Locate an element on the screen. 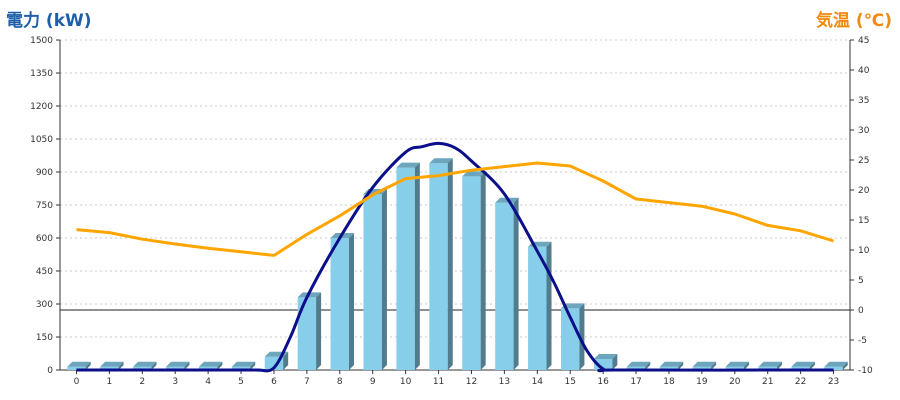  right-tick-label: -10 is located at coordinates (865, 371).